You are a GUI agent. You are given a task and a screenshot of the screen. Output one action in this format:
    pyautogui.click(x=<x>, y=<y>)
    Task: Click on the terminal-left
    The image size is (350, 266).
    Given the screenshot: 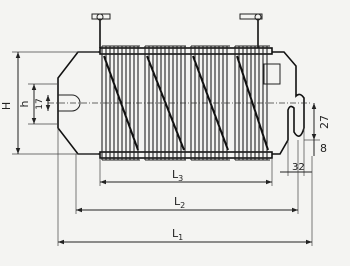 What is the action you would take?
    pyautogui.click(x=101, y=30)
    